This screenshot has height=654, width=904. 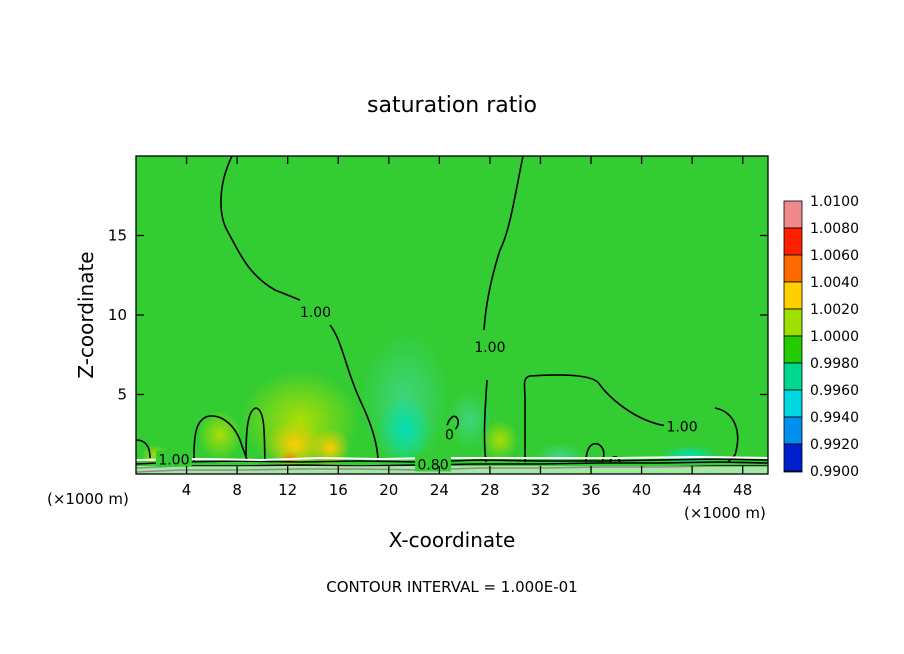 I want to click on contour-label: 0.80, so click(x=432, y=465).